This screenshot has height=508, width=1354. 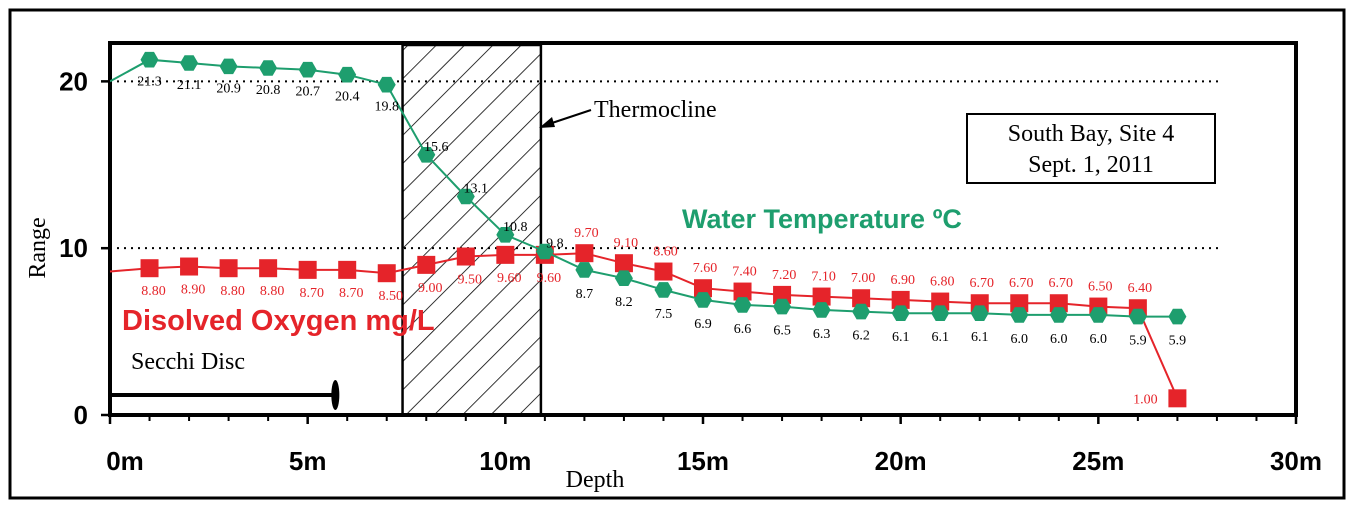 What do you see at coordinates (307, 92) in the screenshot?
I see `temperature-data-label: 20.7` at bounding box center [307, 92].